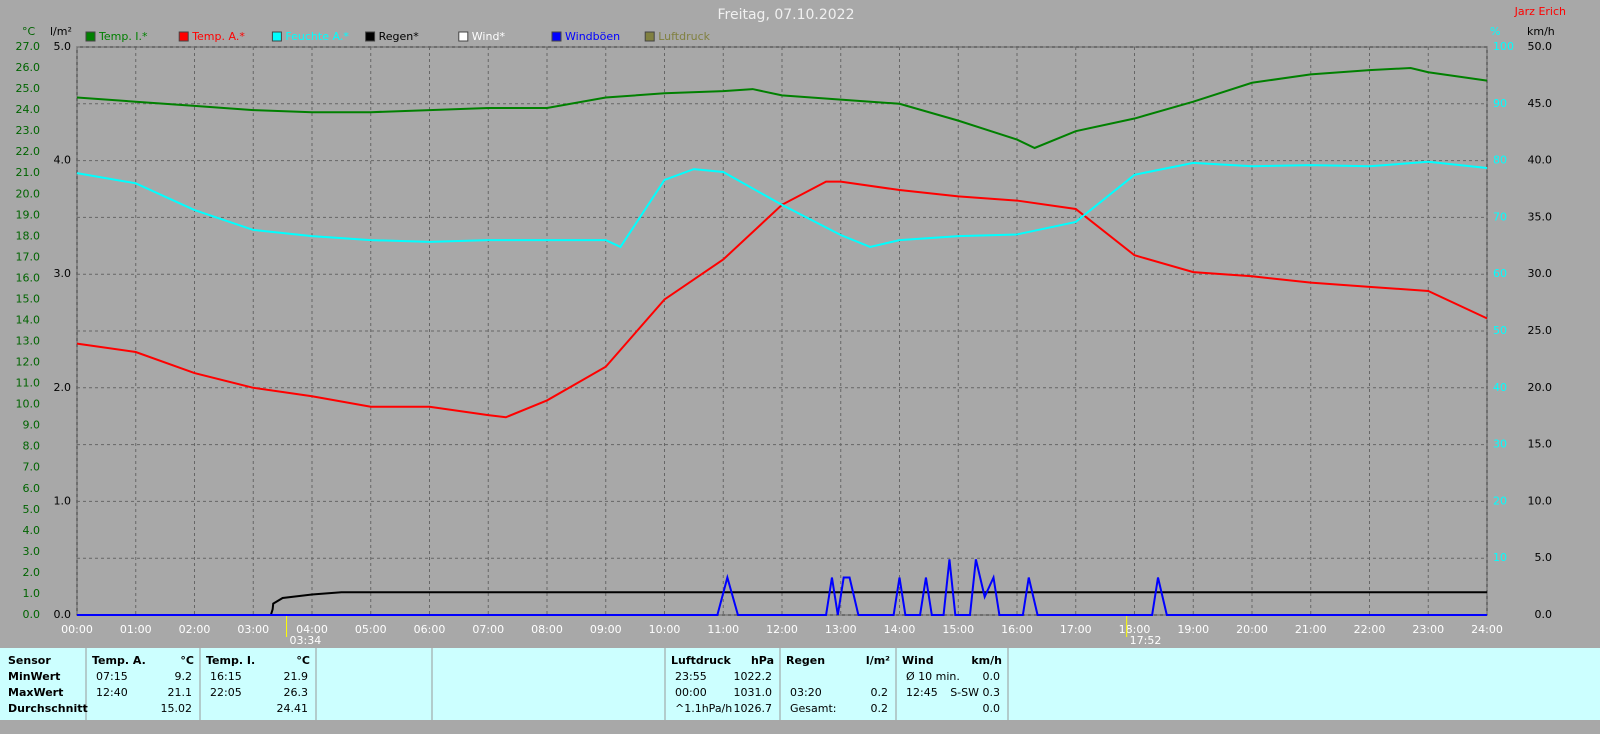 This screenshot has height=734, width=1600. Describe the element at coordinates (592, 36) in the screenshot. I see `legend-label: Windböen` at that location.